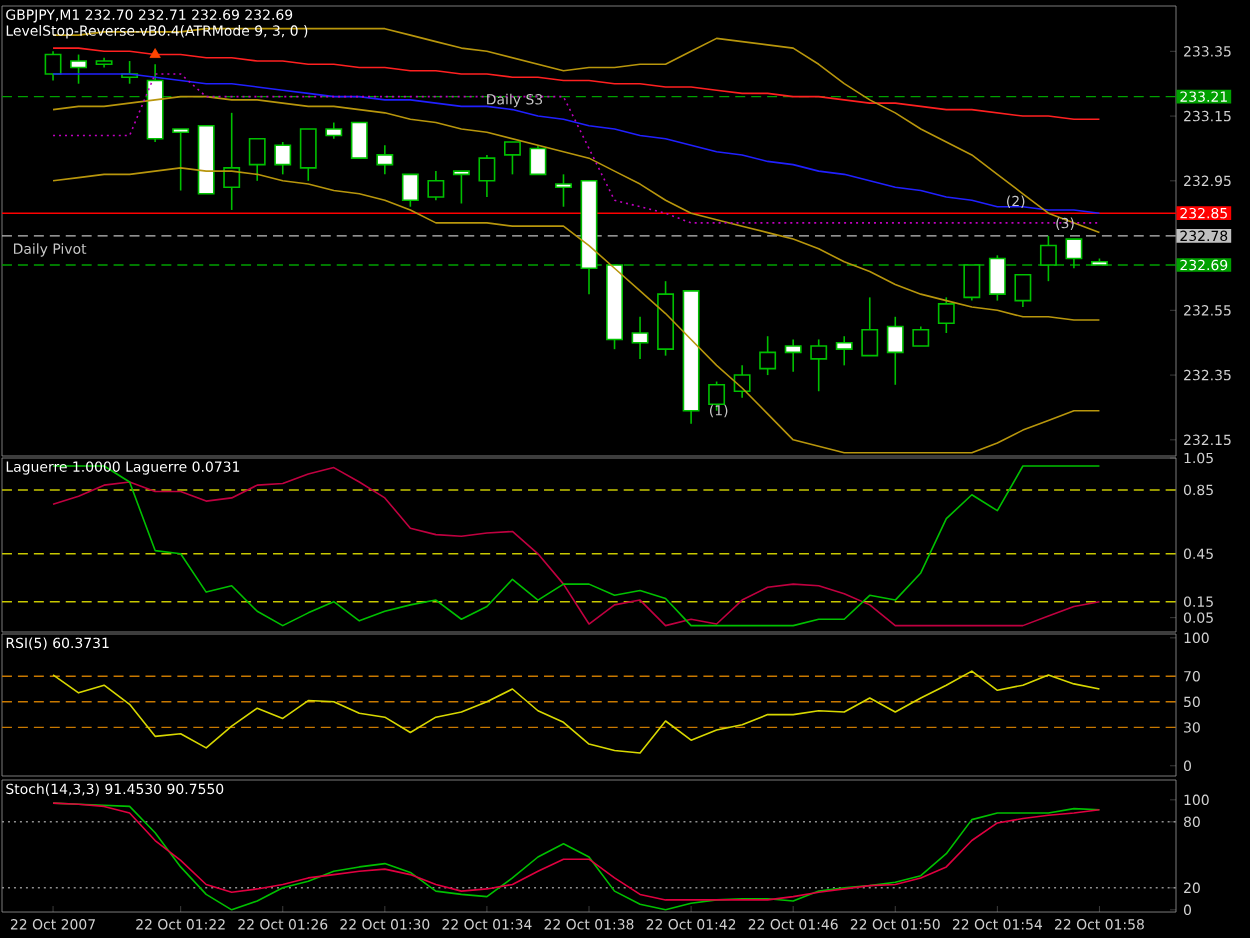  What do you see at coordinates (576, 712) in the screenshot?
I see `line-series` at bounding box center [576, 712].